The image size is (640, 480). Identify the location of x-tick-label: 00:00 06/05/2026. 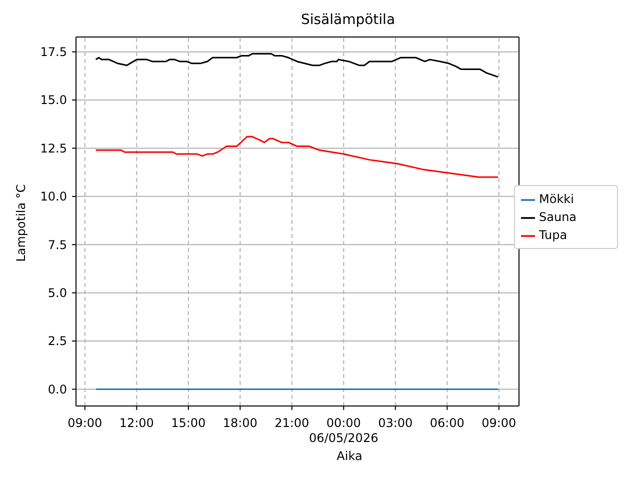
(343, 430).